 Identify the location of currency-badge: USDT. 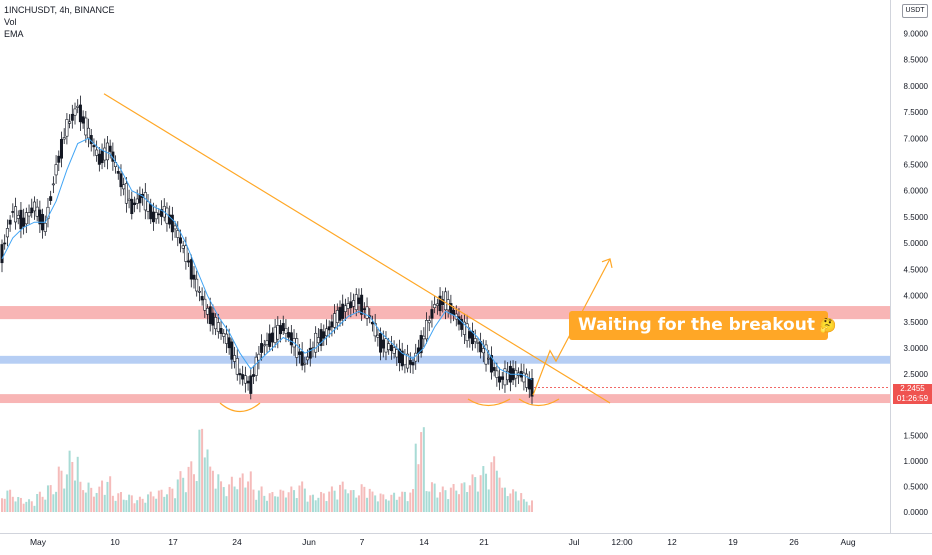
(915, 11).